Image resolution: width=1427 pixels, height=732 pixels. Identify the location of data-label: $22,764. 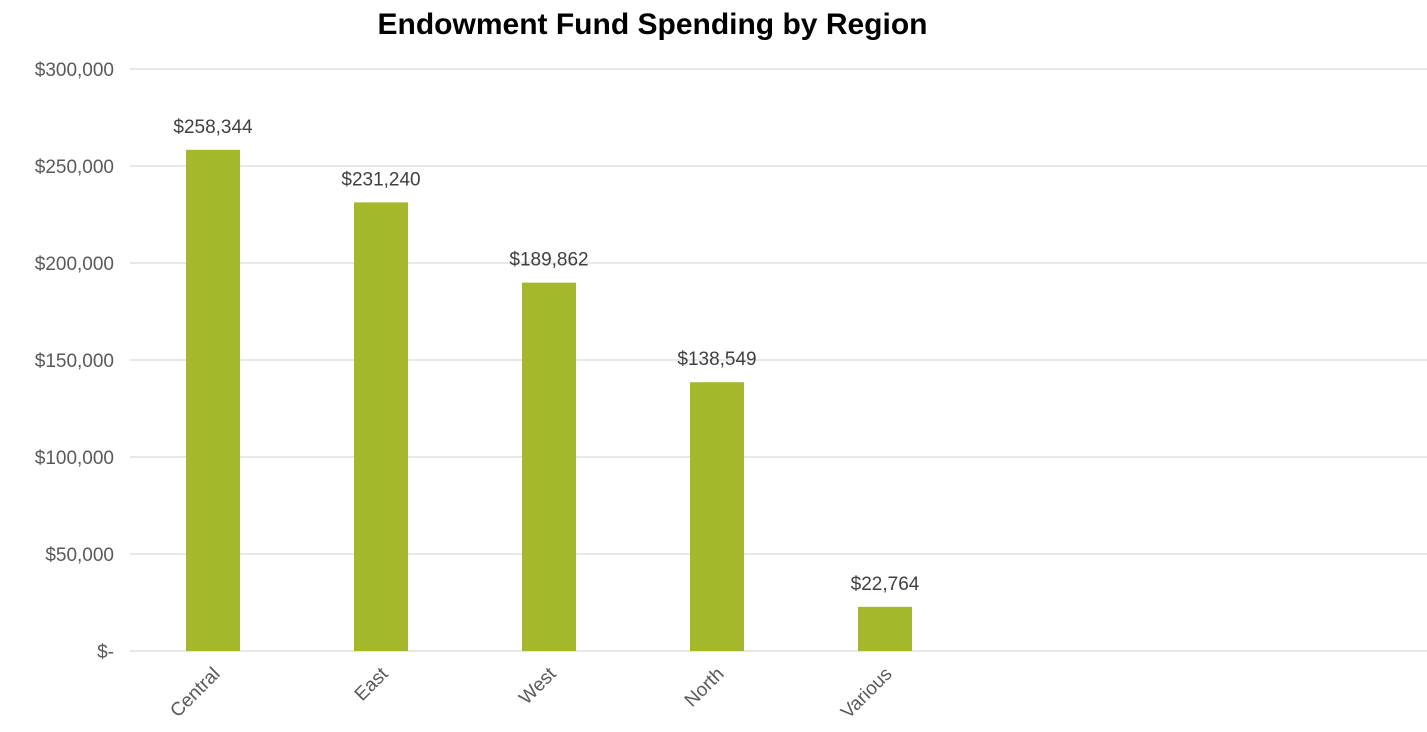
(885, 584).